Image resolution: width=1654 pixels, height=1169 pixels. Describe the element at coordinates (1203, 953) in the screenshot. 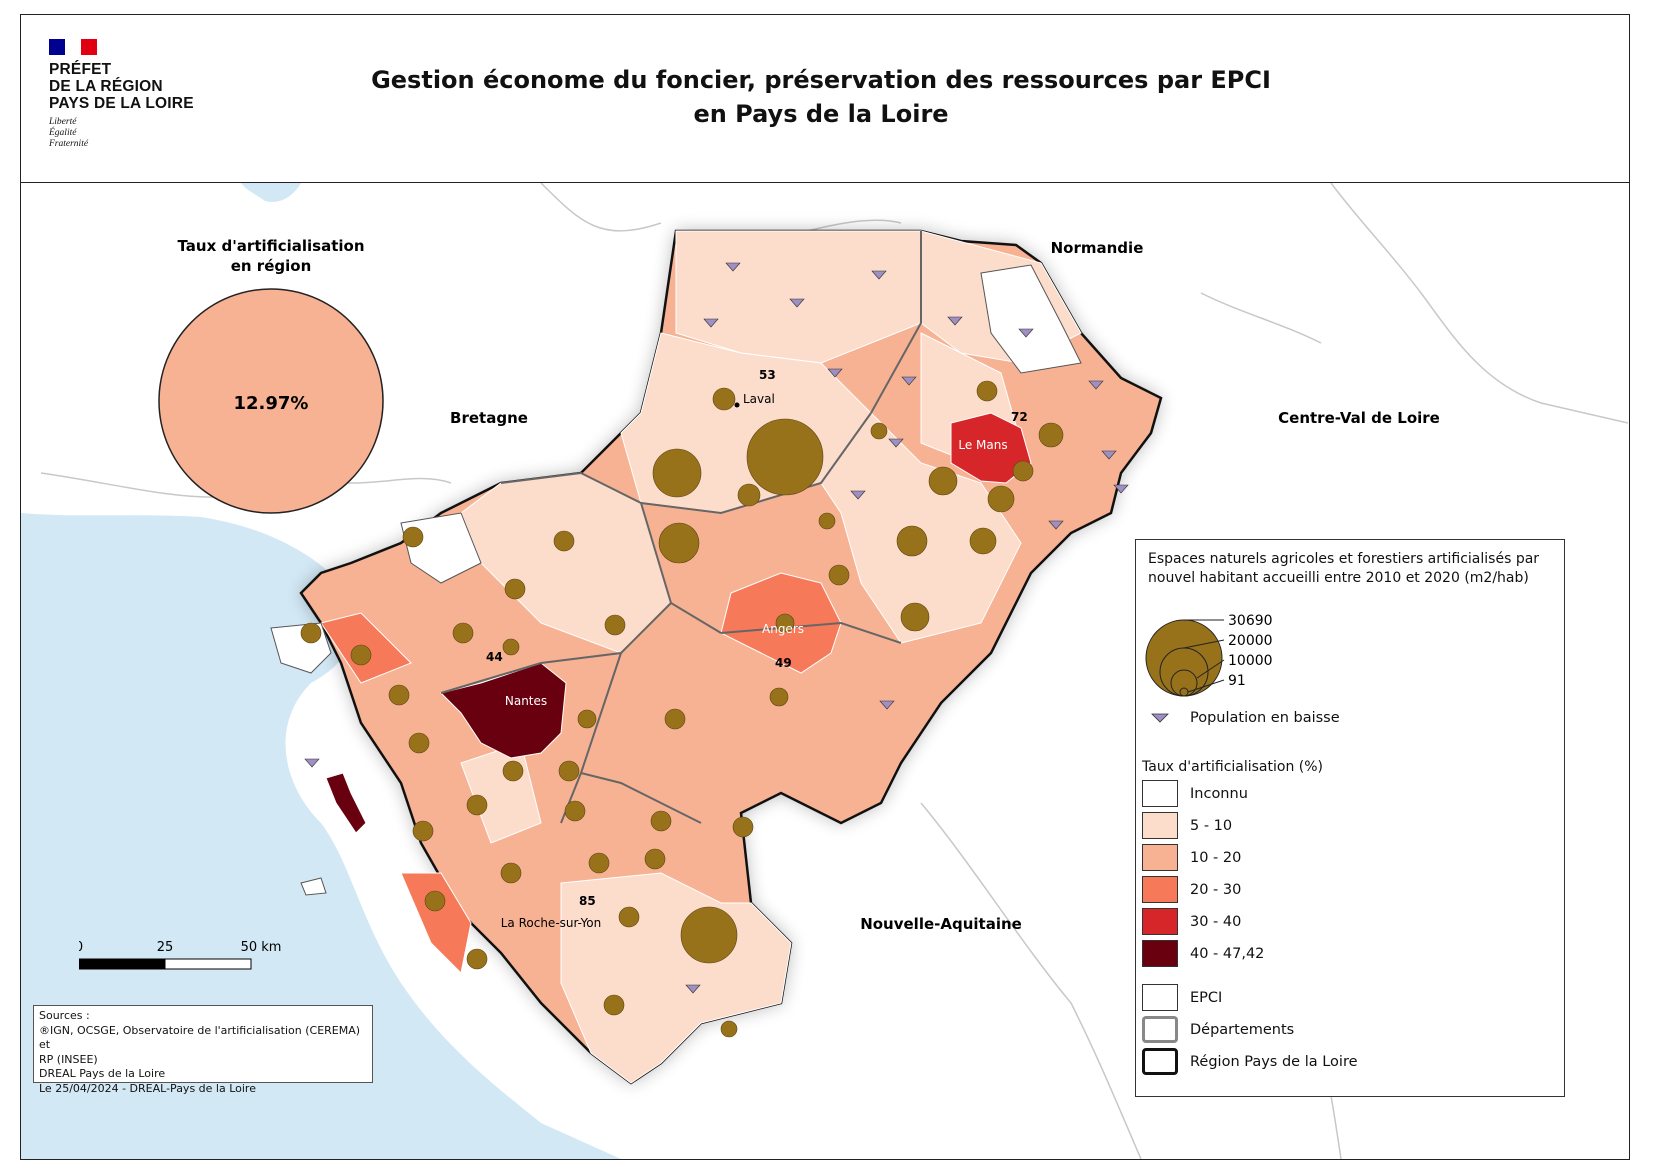

I see `legend-class-row: 40 - 47,42` at that location.